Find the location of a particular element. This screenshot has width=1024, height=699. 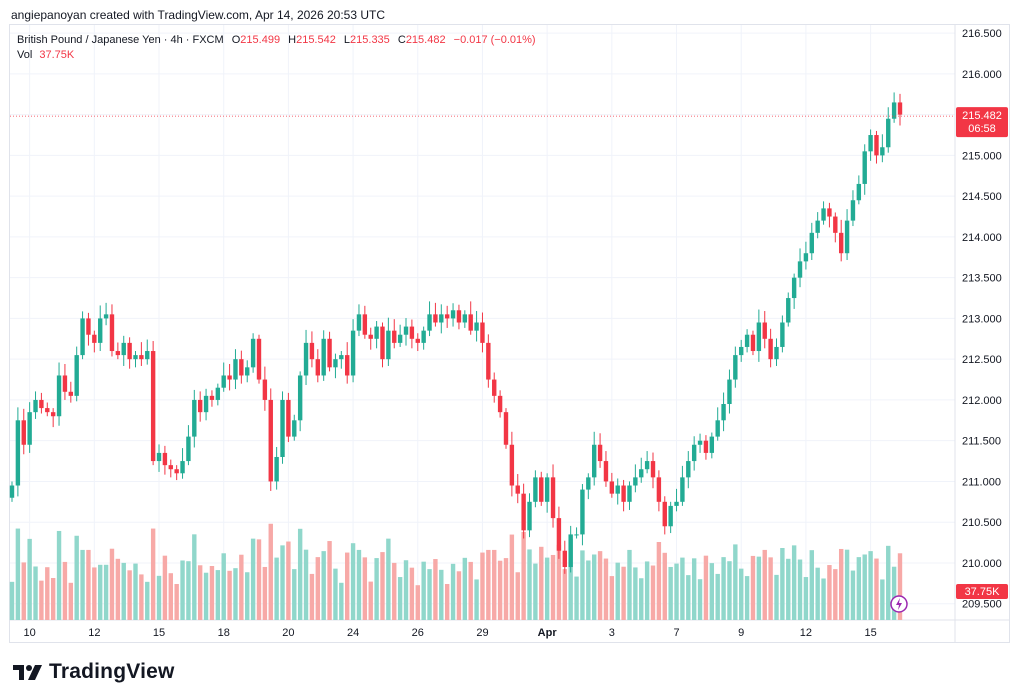

x-tick-label: 9 is located at coordinates (741, 633).